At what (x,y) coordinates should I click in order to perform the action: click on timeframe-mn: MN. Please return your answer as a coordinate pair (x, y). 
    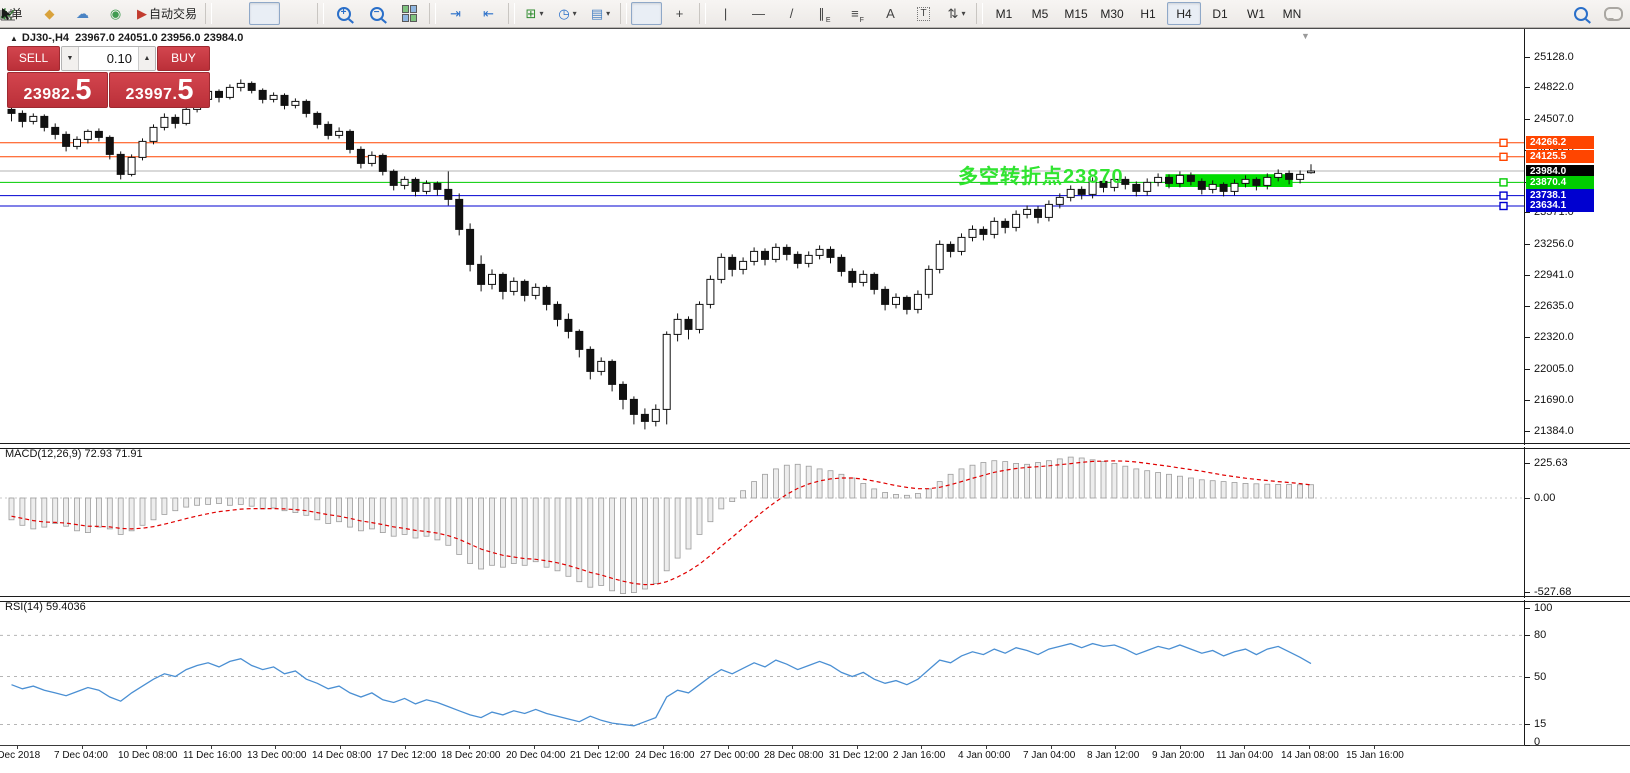
    Looking at the image, I should click on (1292, 13).